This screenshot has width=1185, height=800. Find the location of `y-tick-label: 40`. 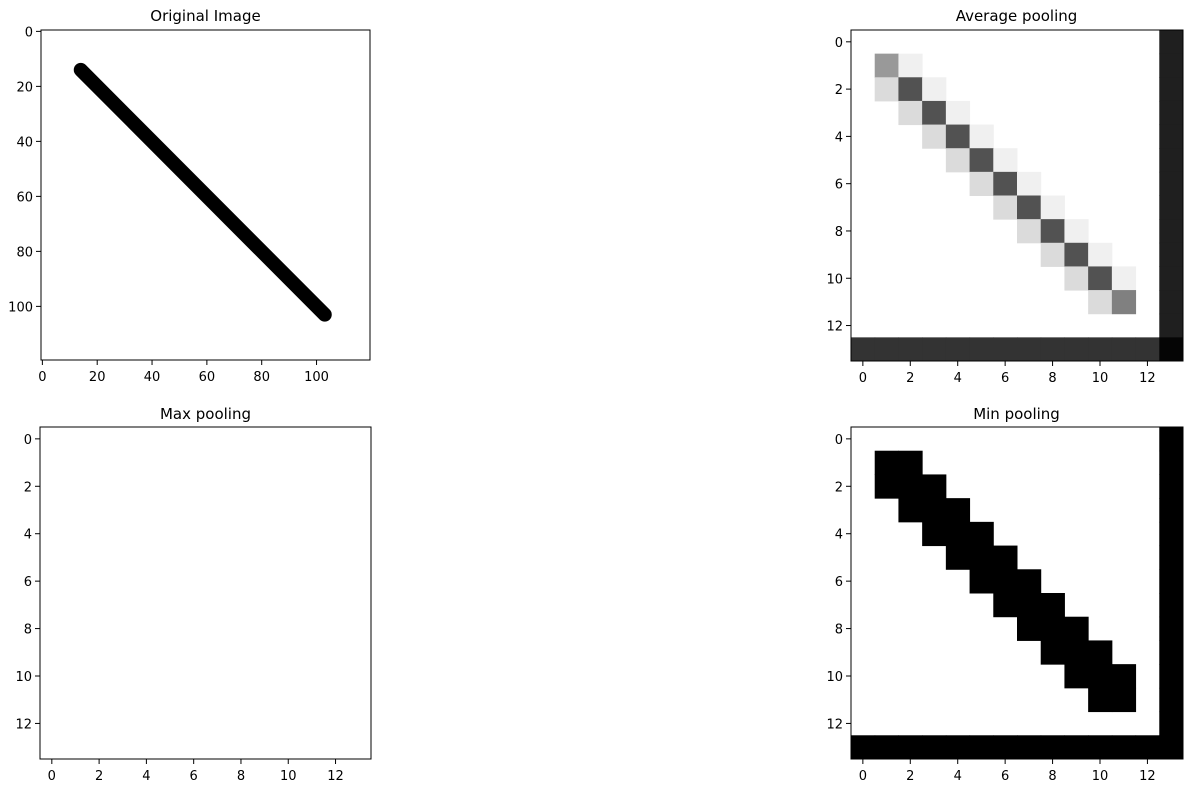

y-tick-label: 40 is located at coordinates (24, 142).